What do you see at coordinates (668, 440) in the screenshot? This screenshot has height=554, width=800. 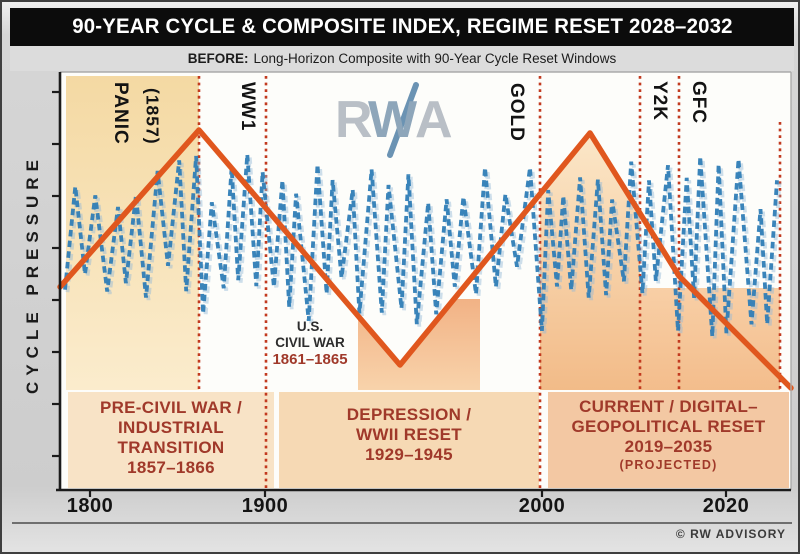 I see `region-band-current` at bounding box center [668, 440].